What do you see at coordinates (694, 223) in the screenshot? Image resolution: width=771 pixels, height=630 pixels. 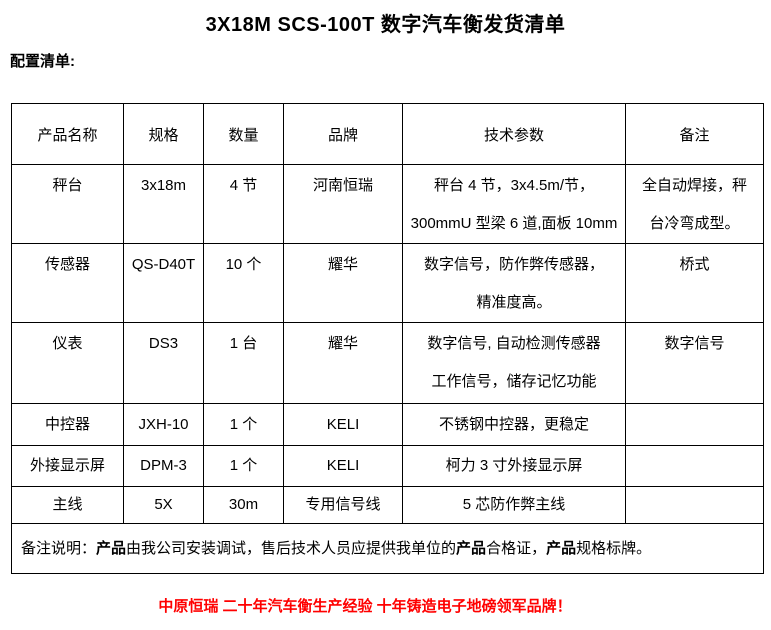 I see `remark-line: 台冷弯成型。` at bounding box center [694, 223].